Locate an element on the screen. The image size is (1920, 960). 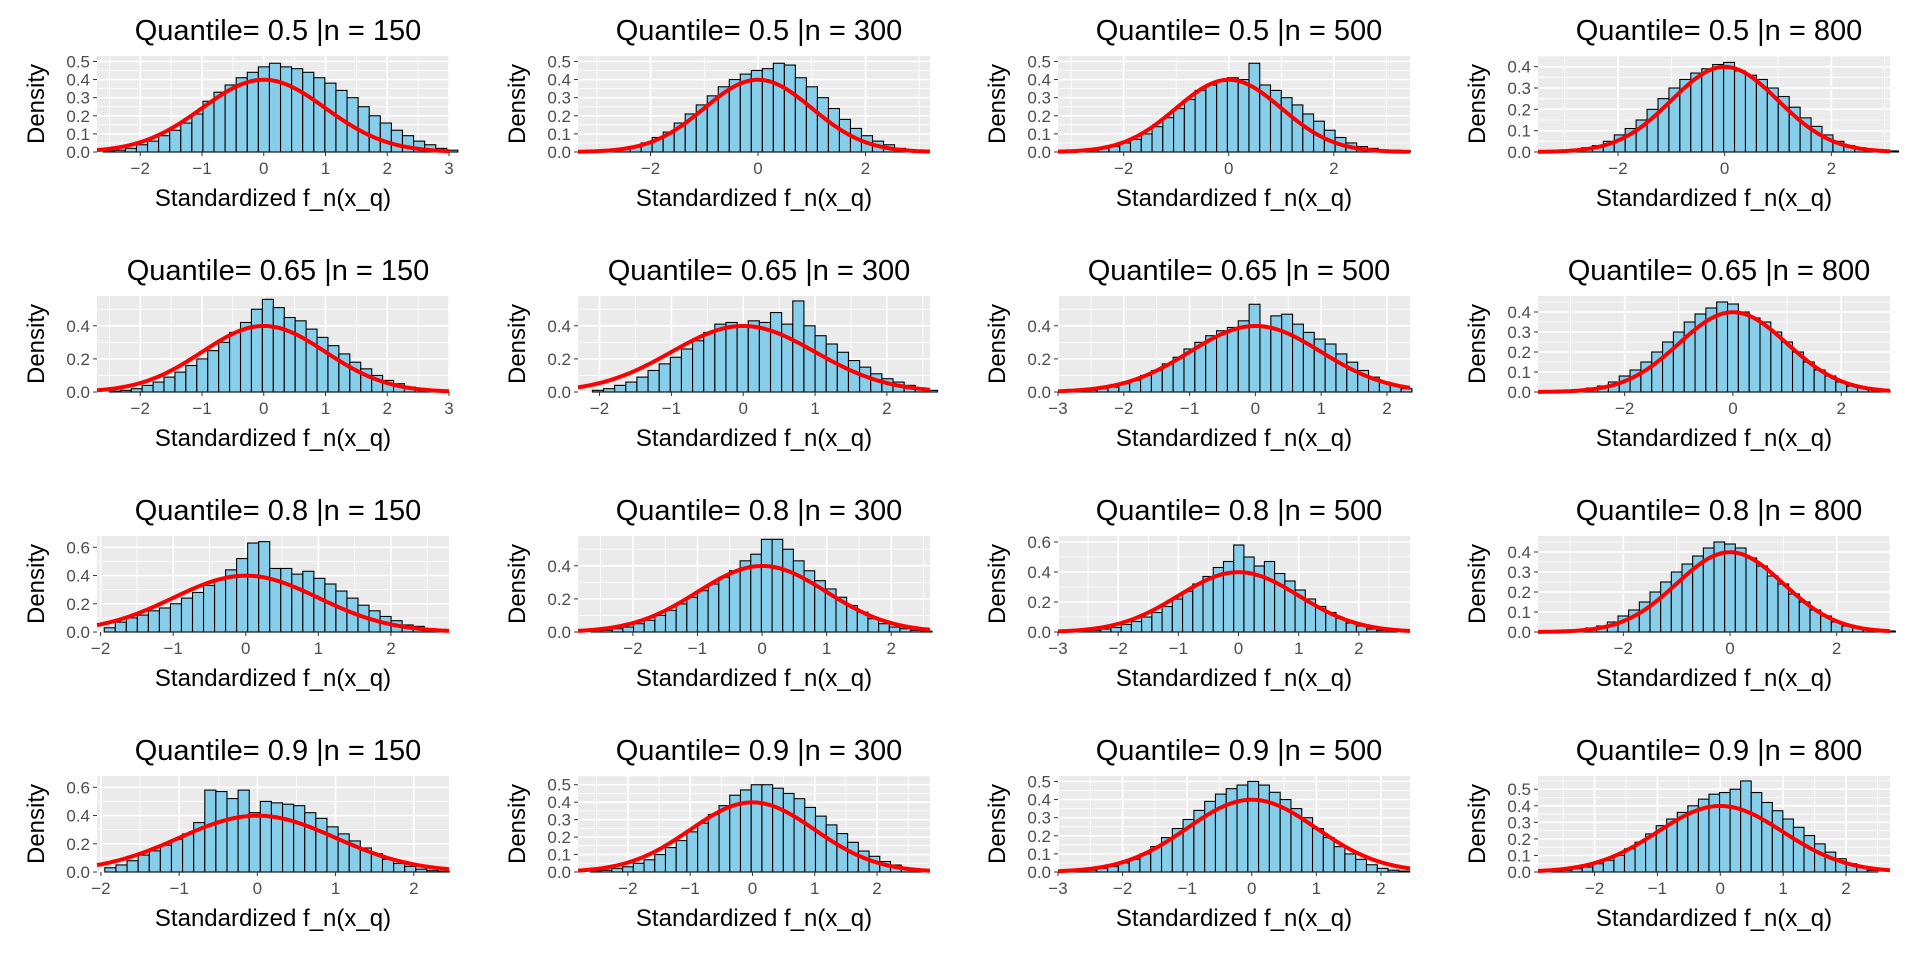
panel-title: Quantile= 0.65 |n = 500 is located at coordinates (1239, 271).